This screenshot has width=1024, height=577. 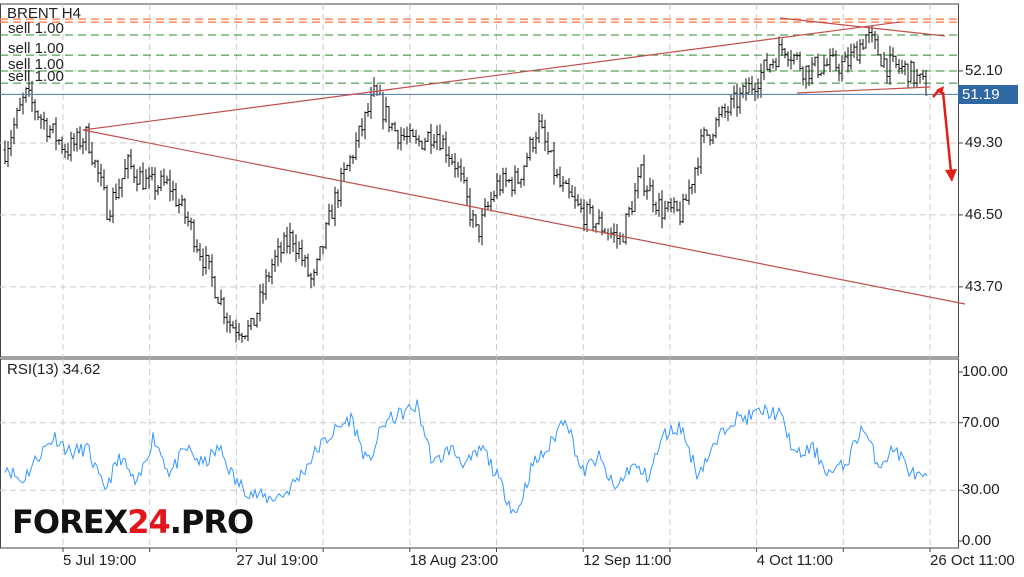 What do you see at coordinates (627, 560) in the screenshot?
I see `time-tick-label: 12 Sep 11:00` at bounding box center [627, 560].